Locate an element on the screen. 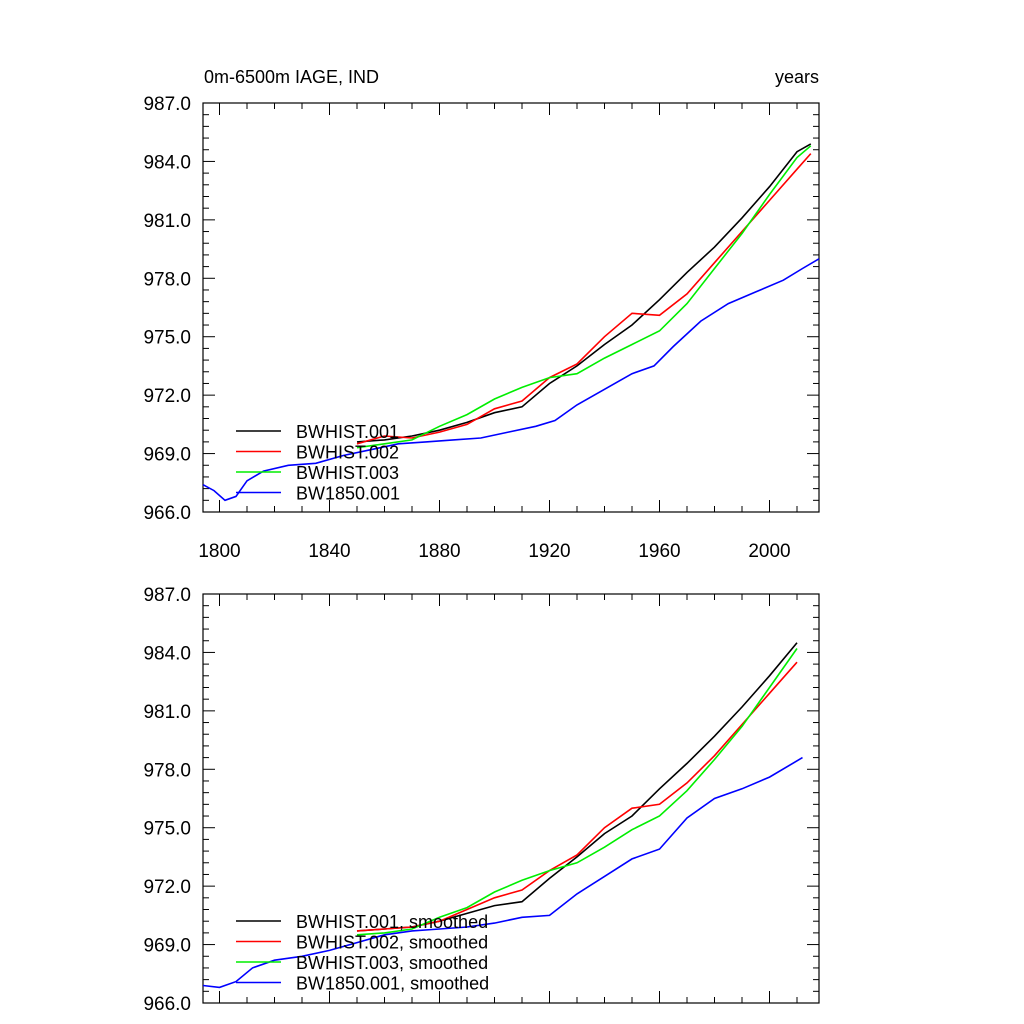  legend-label: BWHIST.001 is located at coordinates (347, 432).